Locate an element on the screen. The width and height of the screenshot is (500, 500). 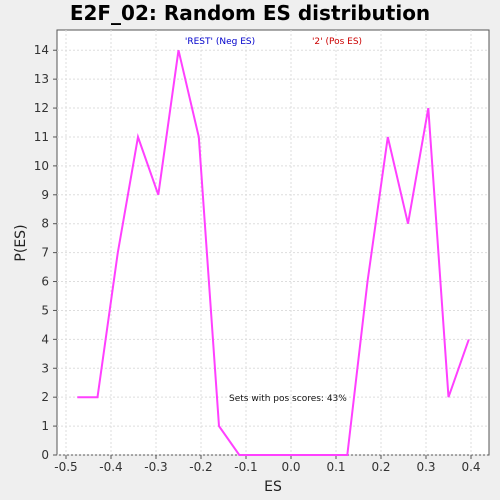
y-tick-label: 14 is located at coordinates (41, 50).